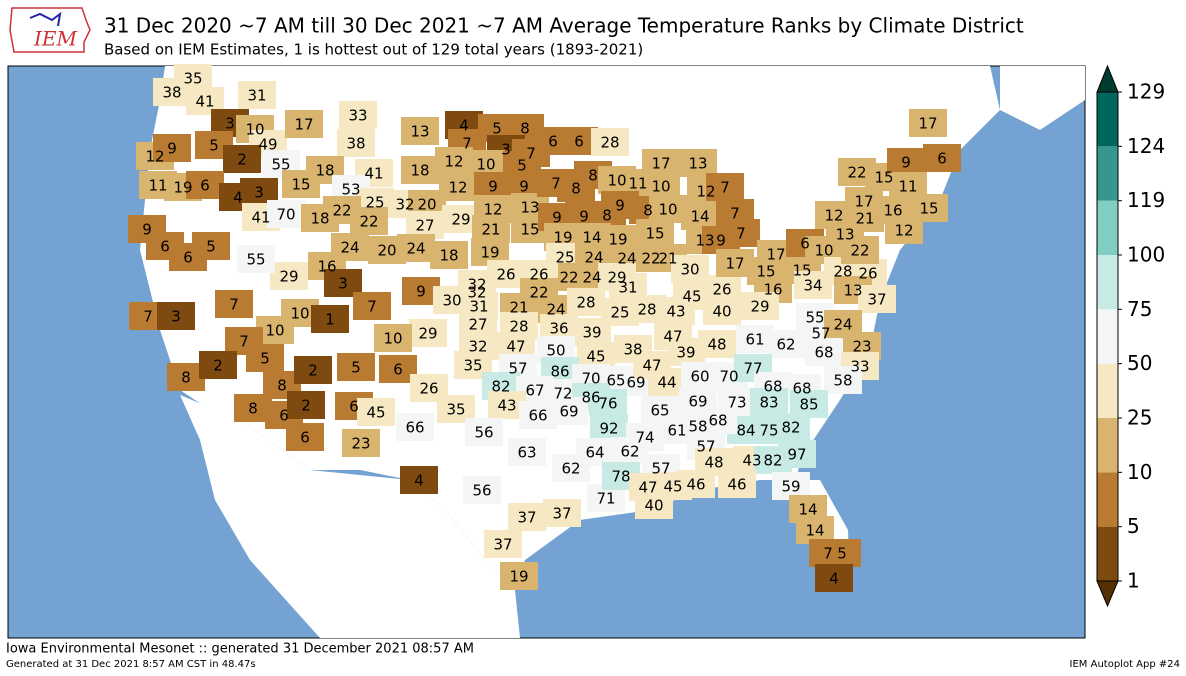 This screenshot has height=676, width=1186. Describe the element at coordinates (713, 463) in the screenshot. I see `district-rank: 48` at that location.